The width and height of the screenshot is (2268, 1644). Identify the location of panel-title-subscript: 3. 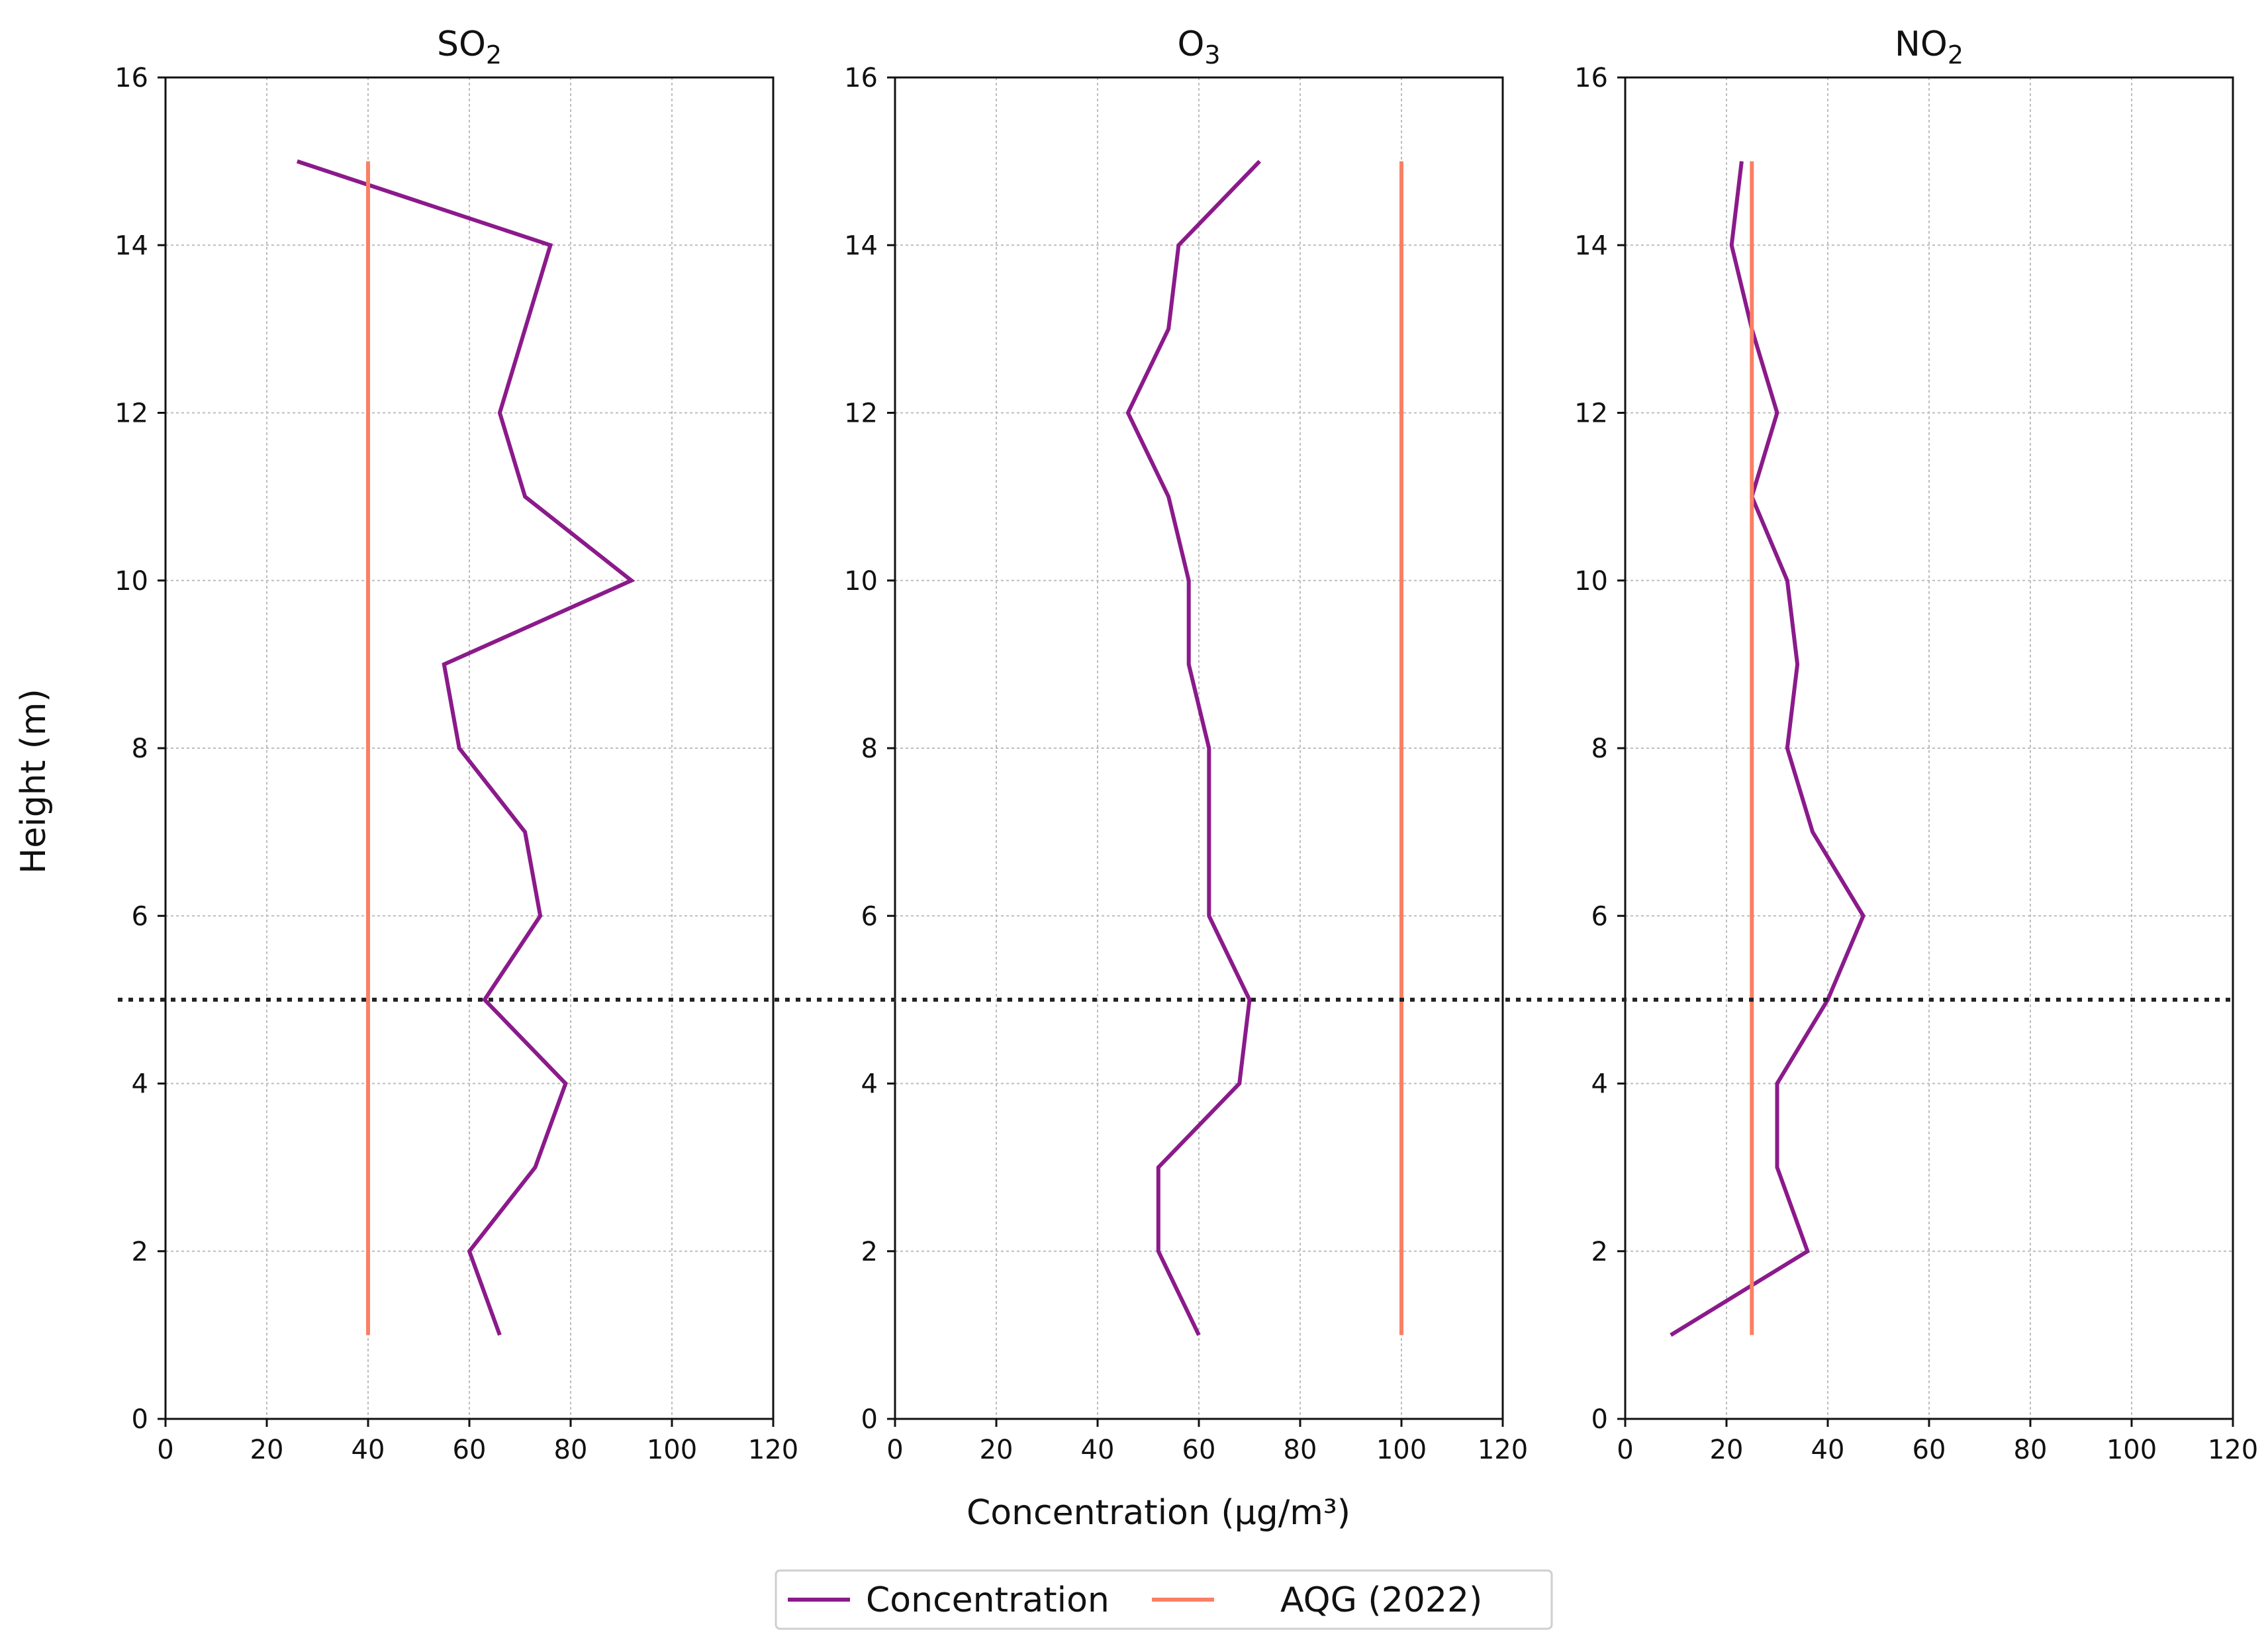
(1212, 55).